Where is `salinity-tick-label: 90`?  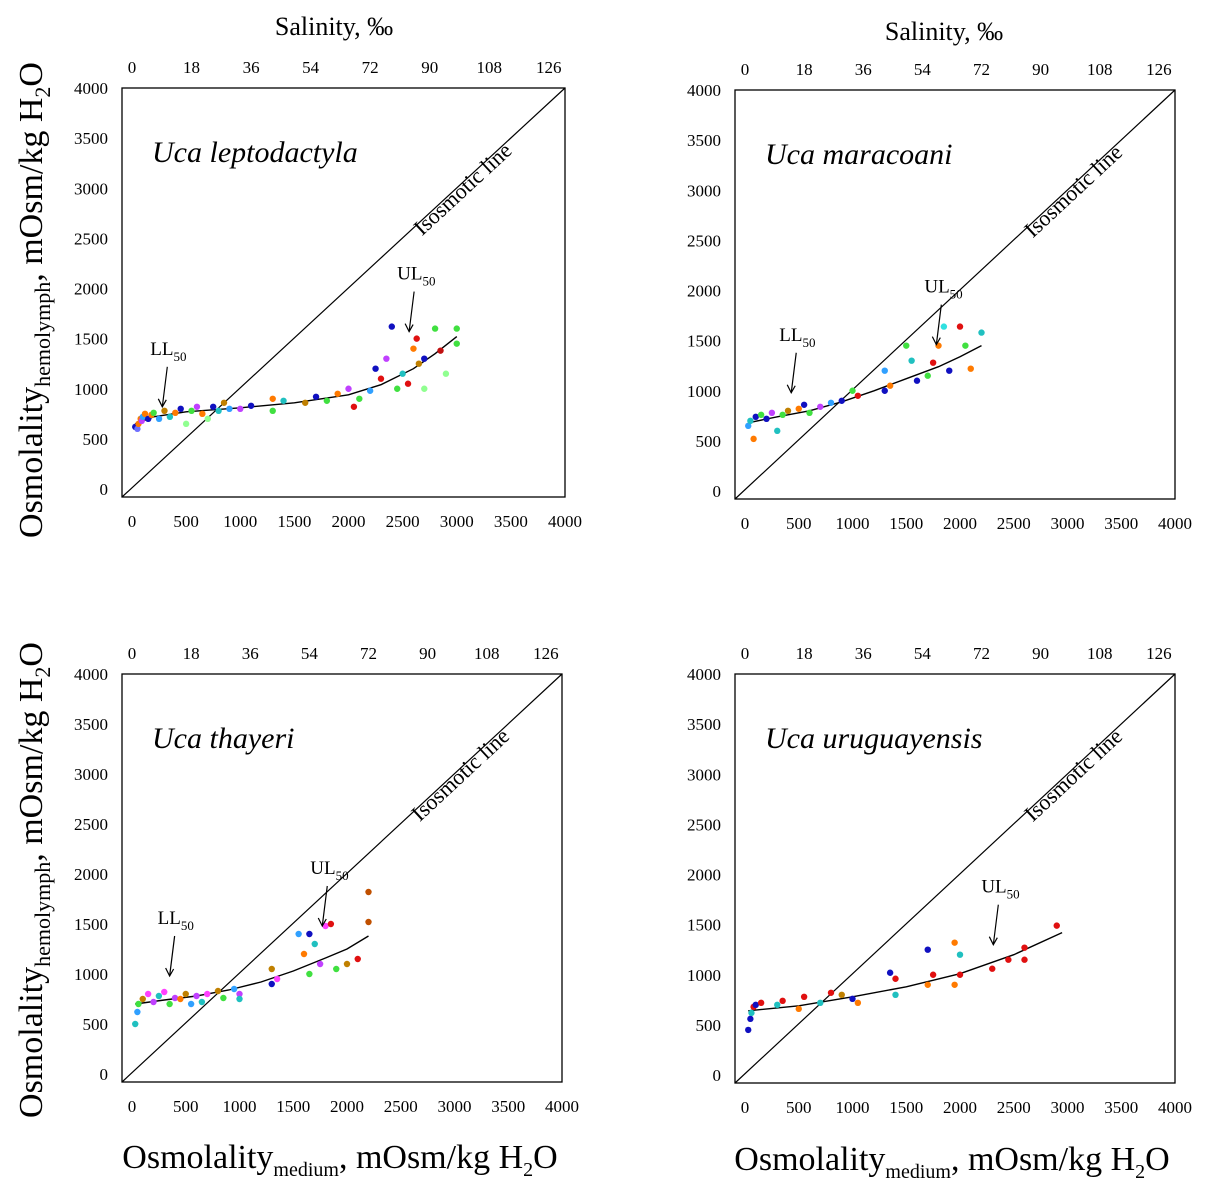
salinity-tick-label: 90 is located at coordinates (427, 653).